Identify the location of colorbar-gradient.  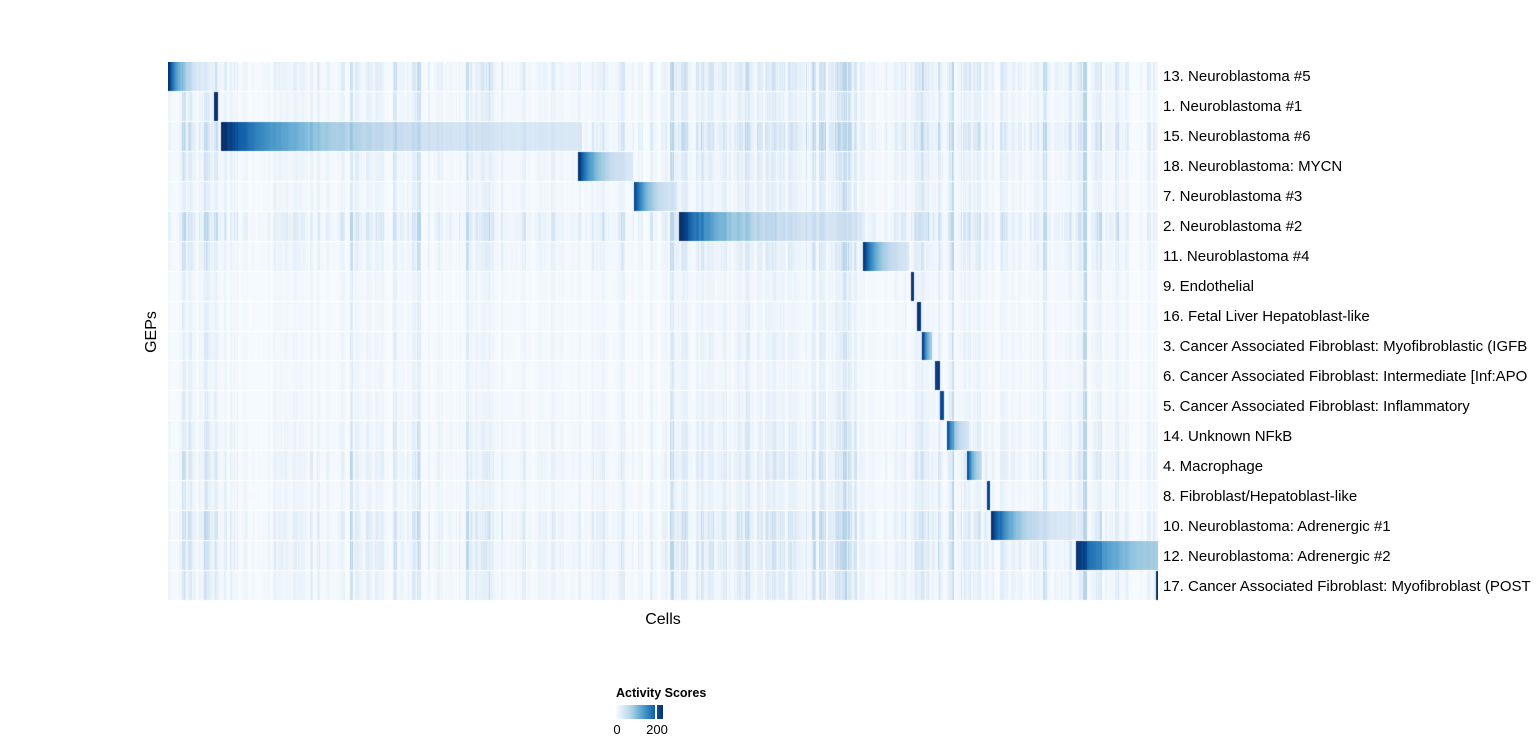
(639, 712).